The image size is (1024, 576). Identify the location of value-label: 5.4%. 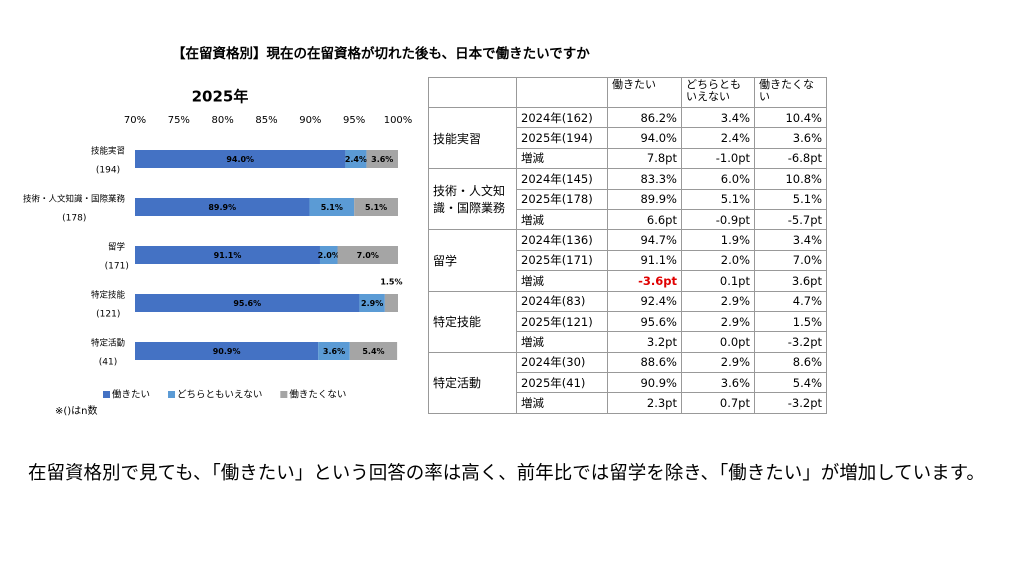
(373, 351).